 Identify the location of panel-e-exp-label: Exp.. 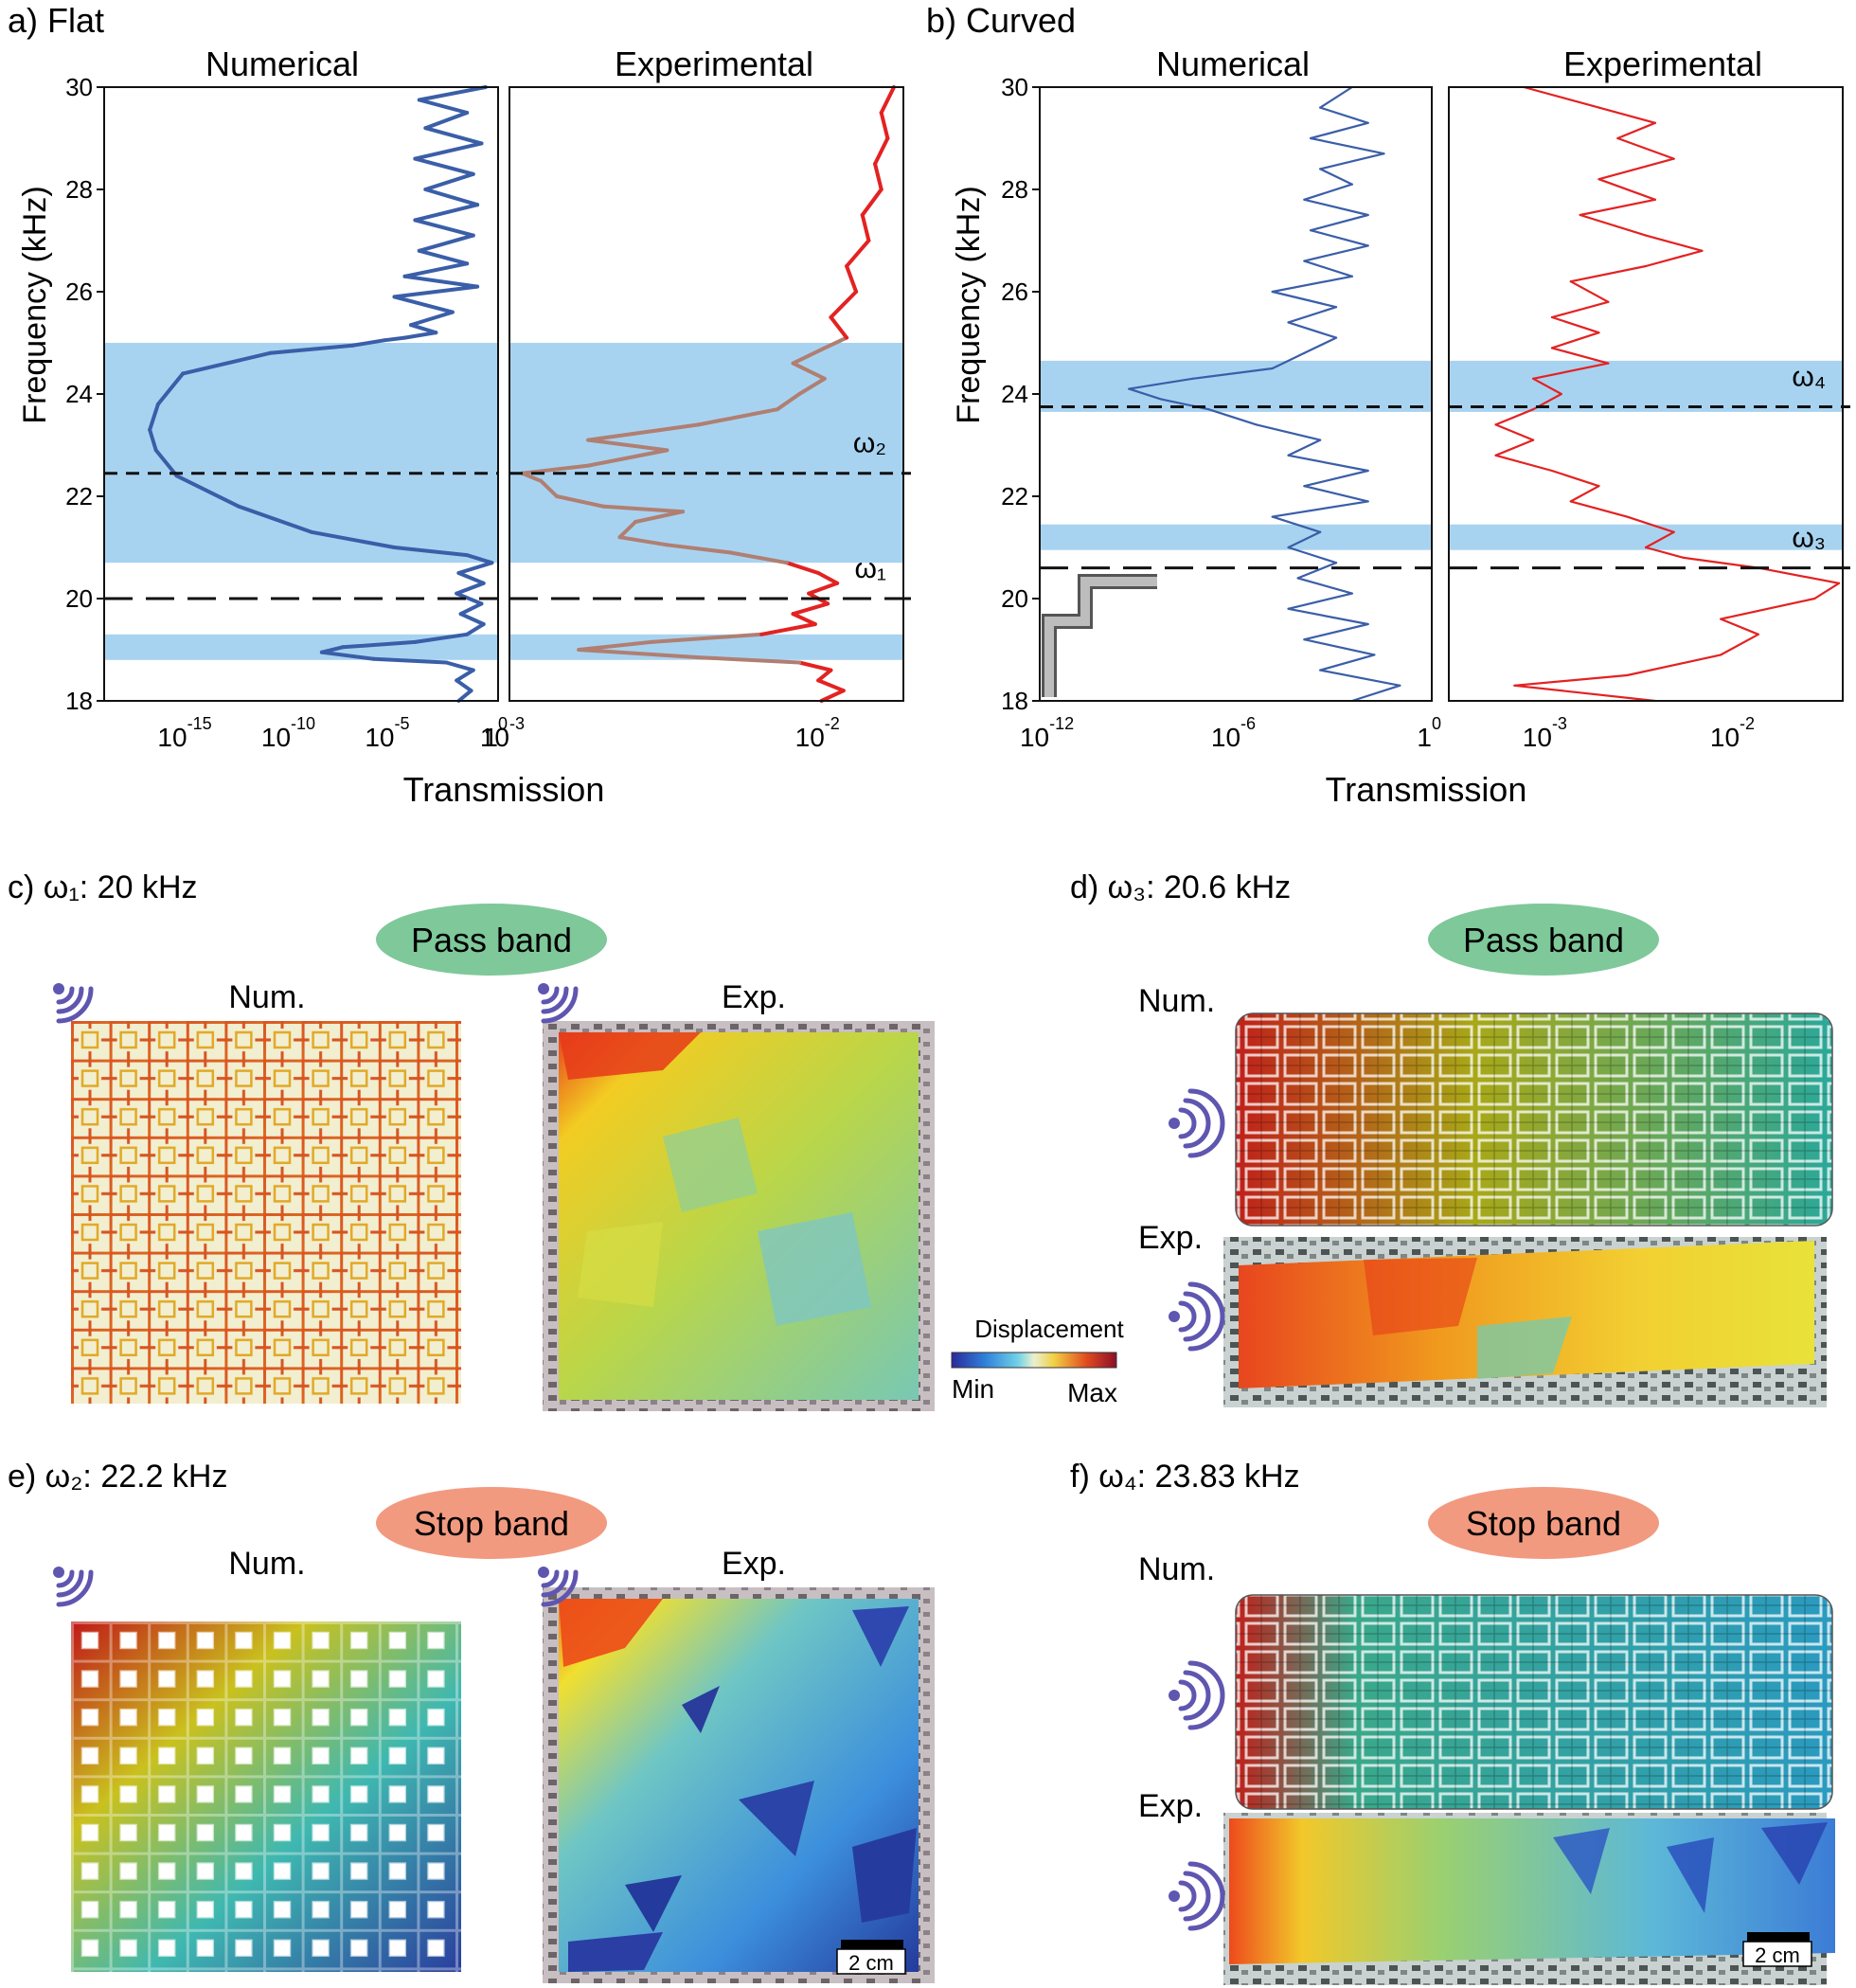
(754, 1564).